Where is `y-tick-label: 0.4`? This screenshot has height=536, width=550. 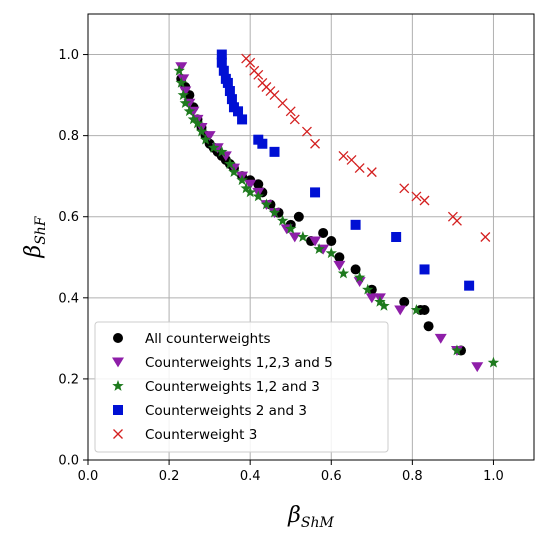
y-tick-label: 0.4 is located at coordinates (68, 298).